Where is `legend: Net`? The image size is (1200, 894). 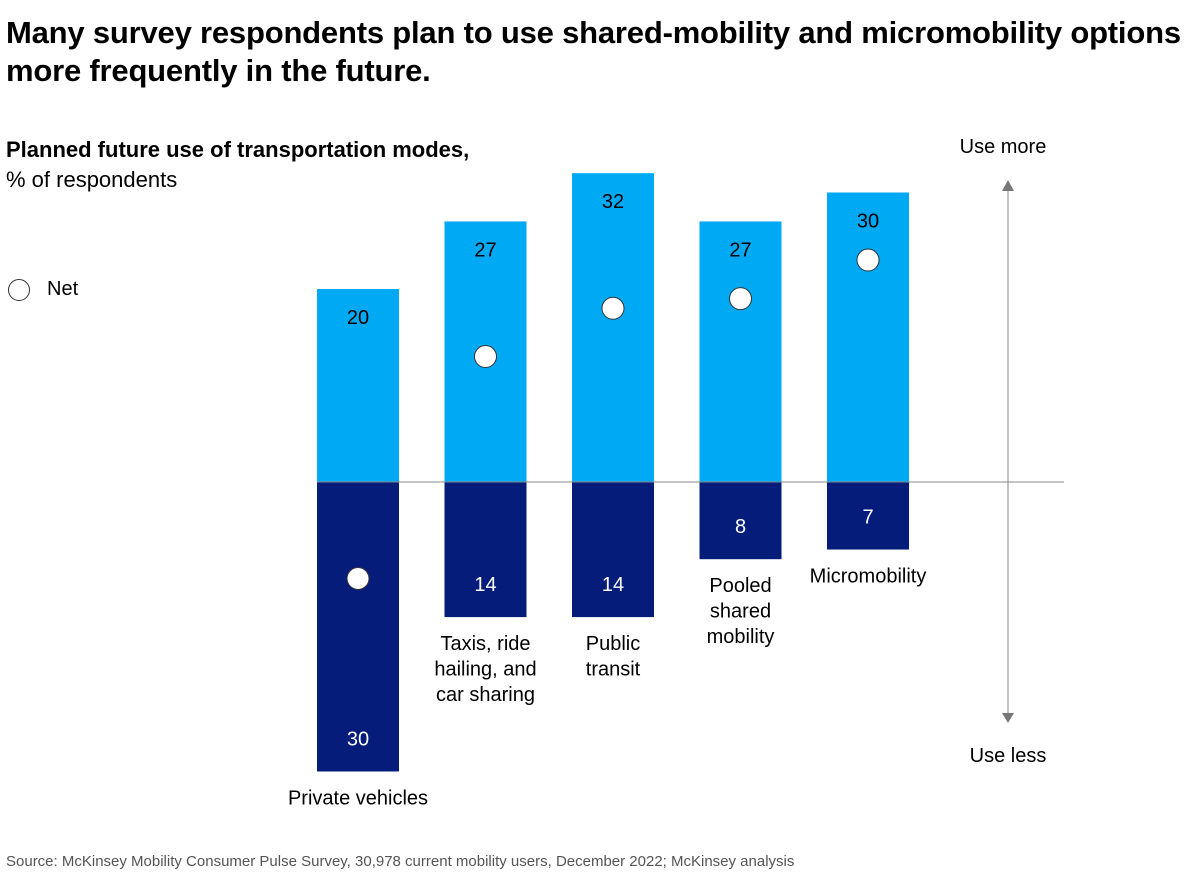
legend: Net is located at coordinates (43, 289).